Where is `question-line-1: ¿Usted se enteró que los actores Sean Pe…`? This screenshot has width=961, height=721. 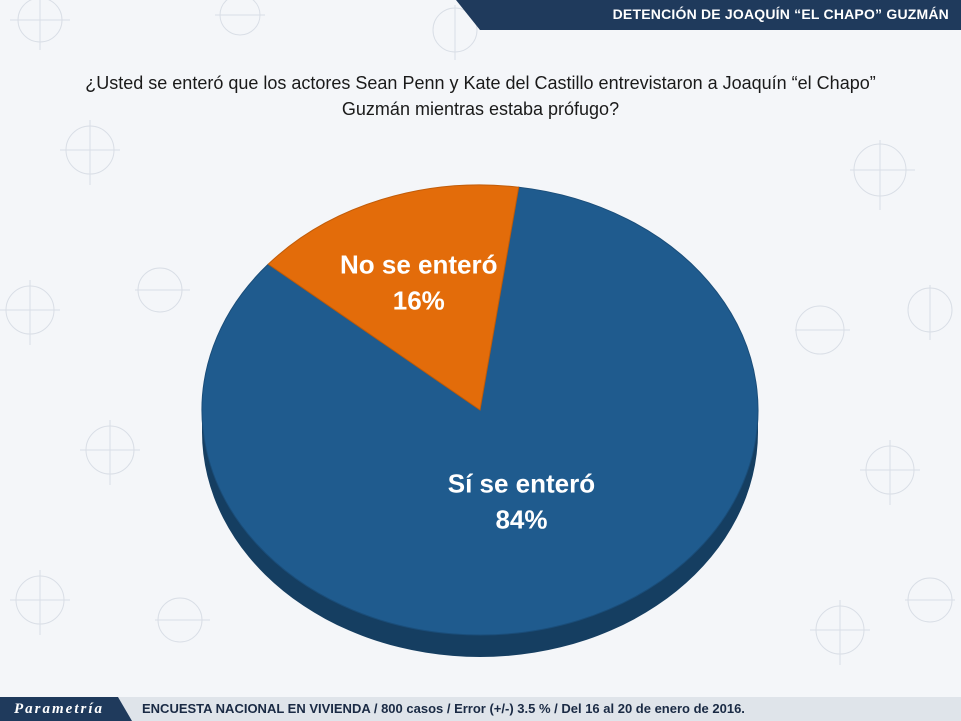 question-line-1: ¿Usted se enteró que los actores Sean Pe… is located at coordinates (480, 83).